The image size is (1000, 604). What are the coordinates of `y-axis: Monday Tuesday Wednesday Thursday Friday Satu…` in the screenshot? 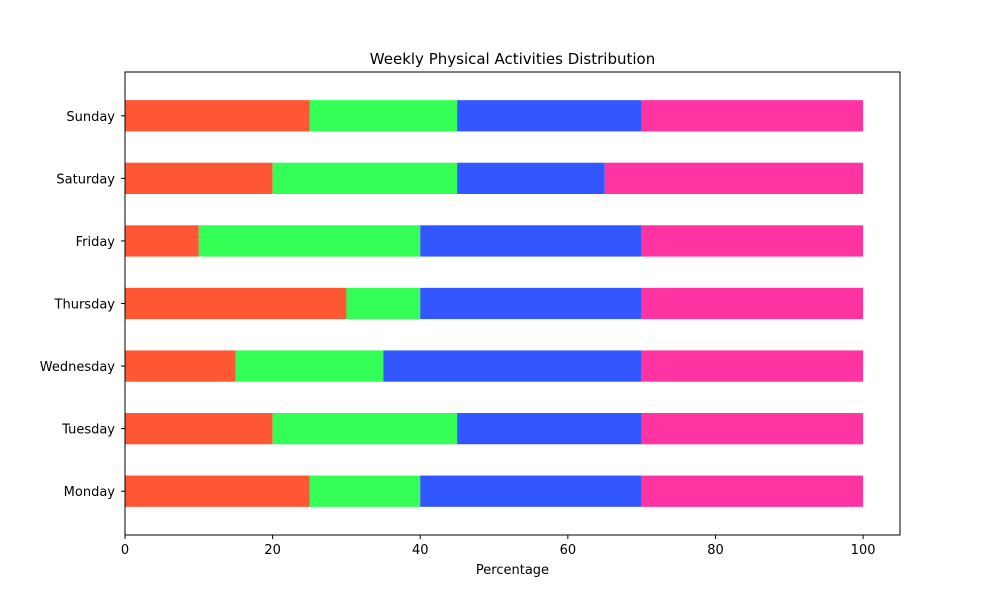 It's located at (82, 305).